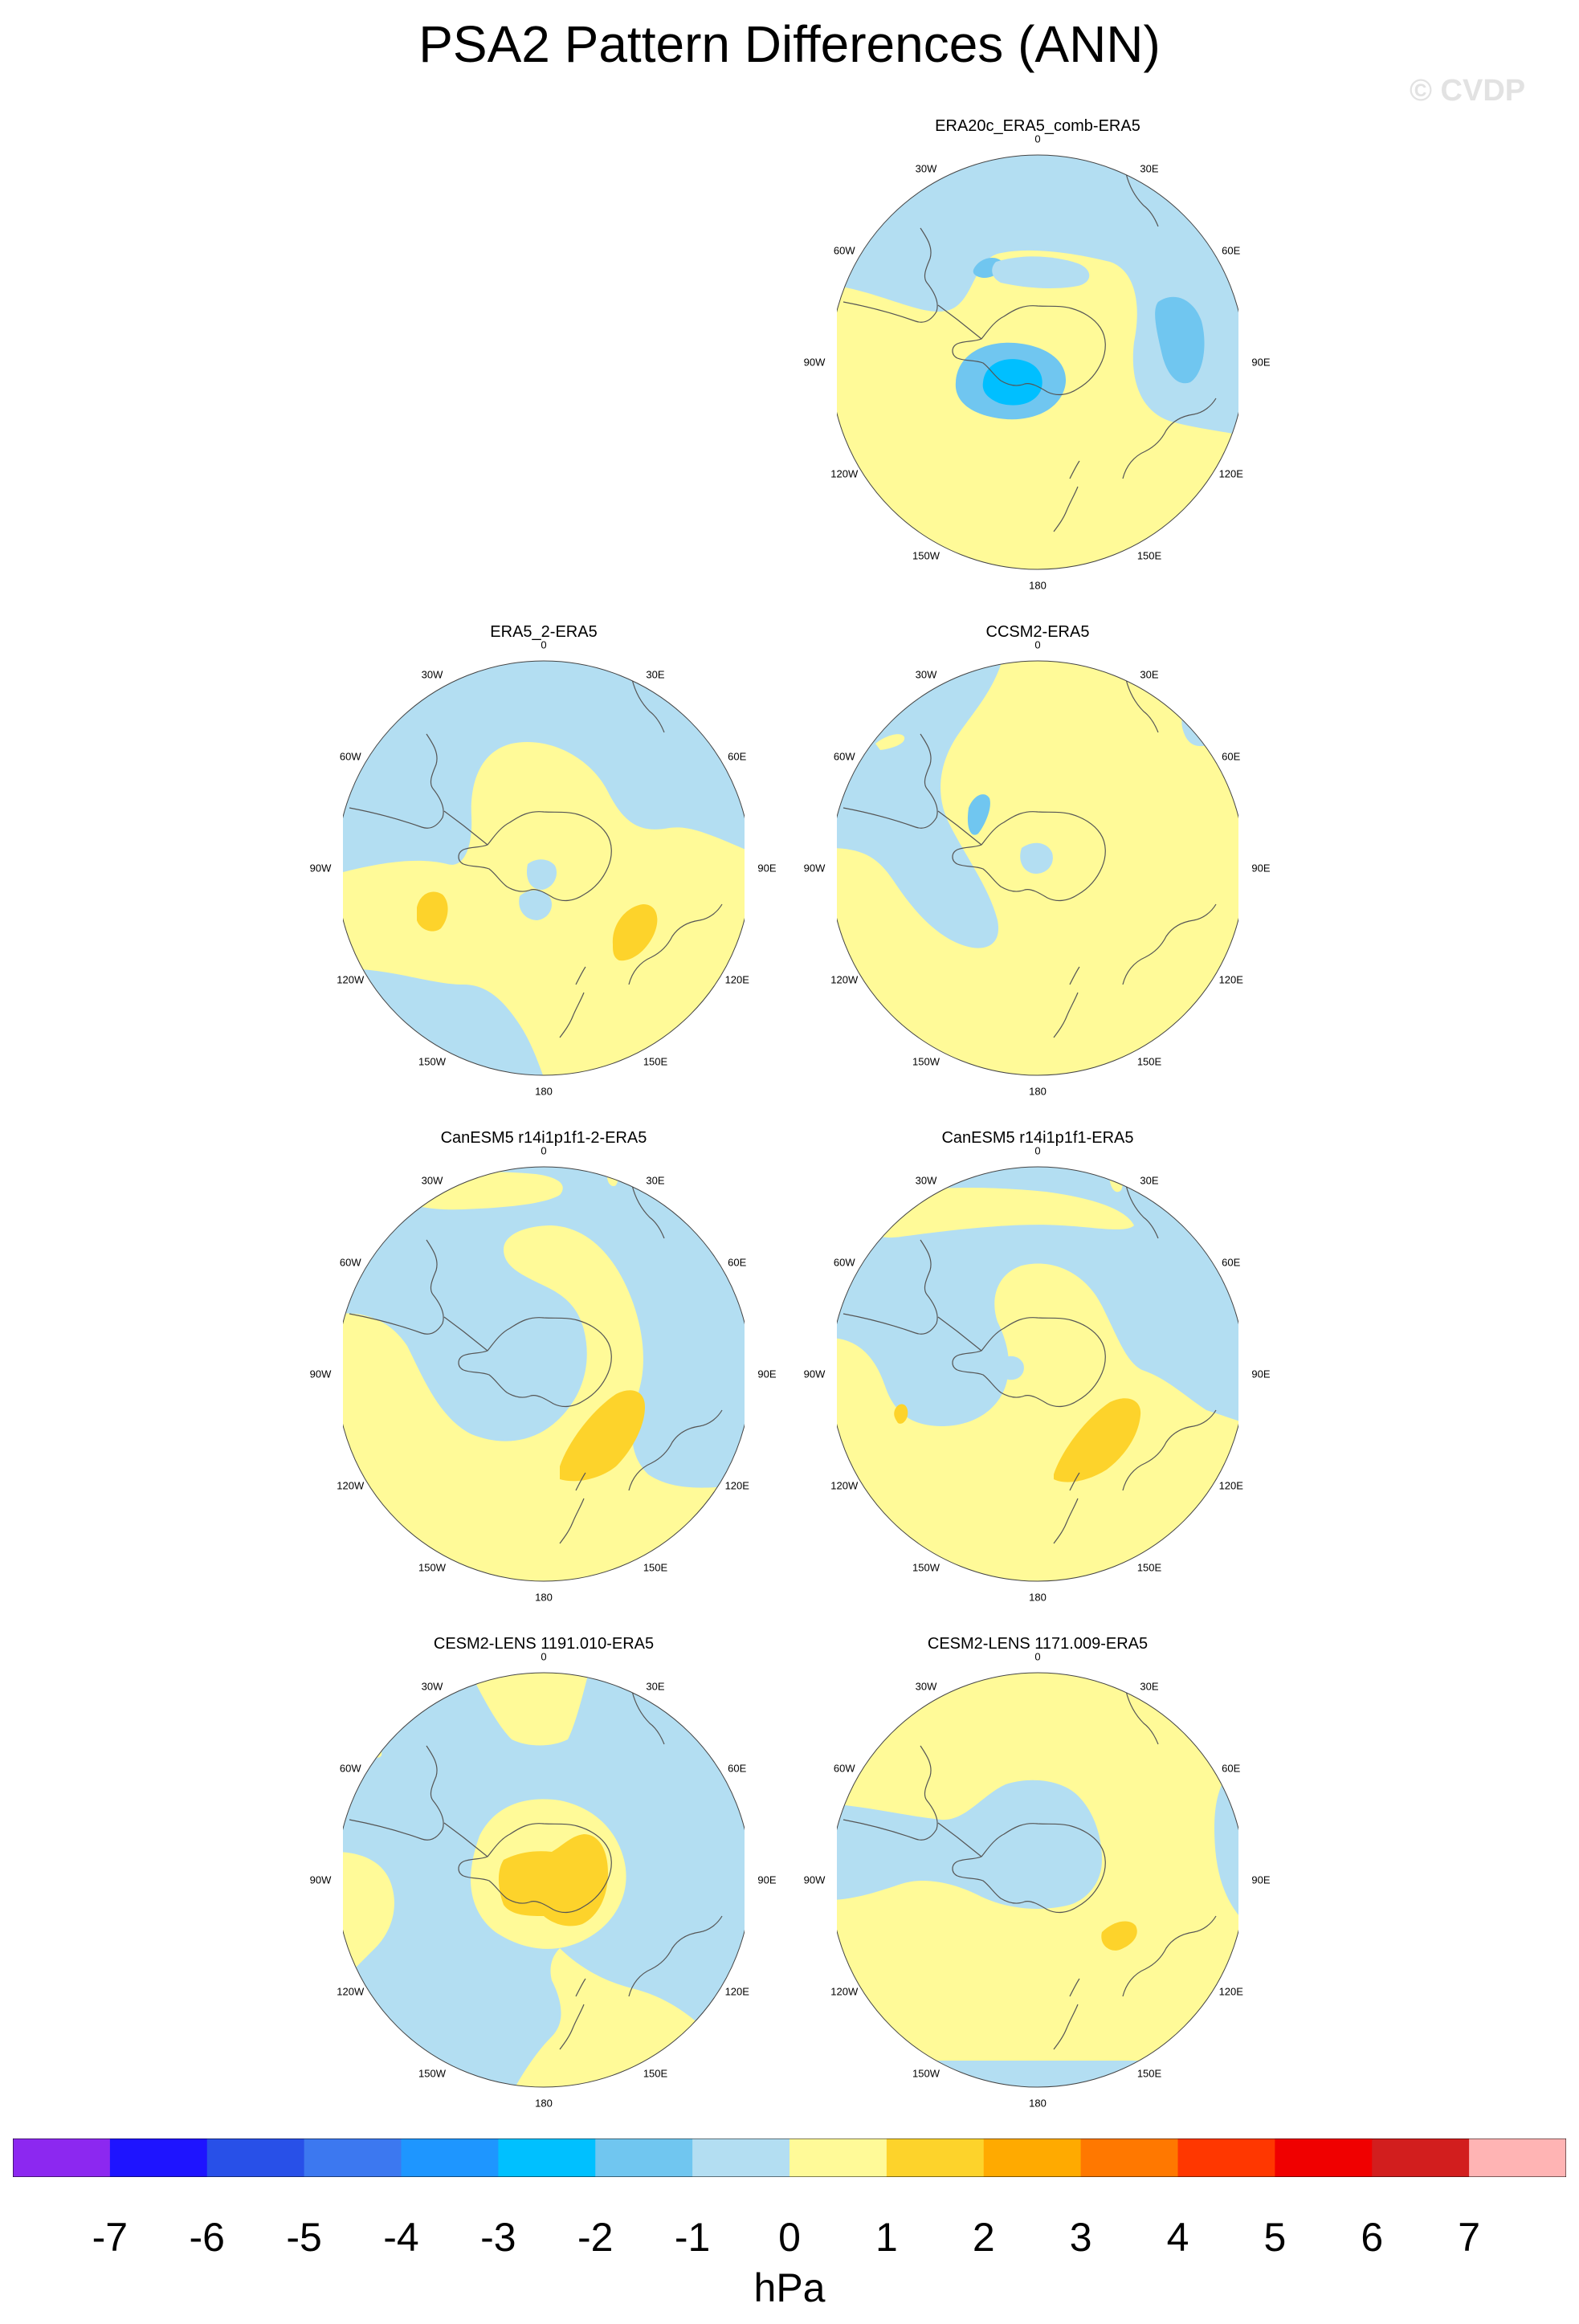  I want to click on colorbar-tick-label: 5, so click(1275, 2237).